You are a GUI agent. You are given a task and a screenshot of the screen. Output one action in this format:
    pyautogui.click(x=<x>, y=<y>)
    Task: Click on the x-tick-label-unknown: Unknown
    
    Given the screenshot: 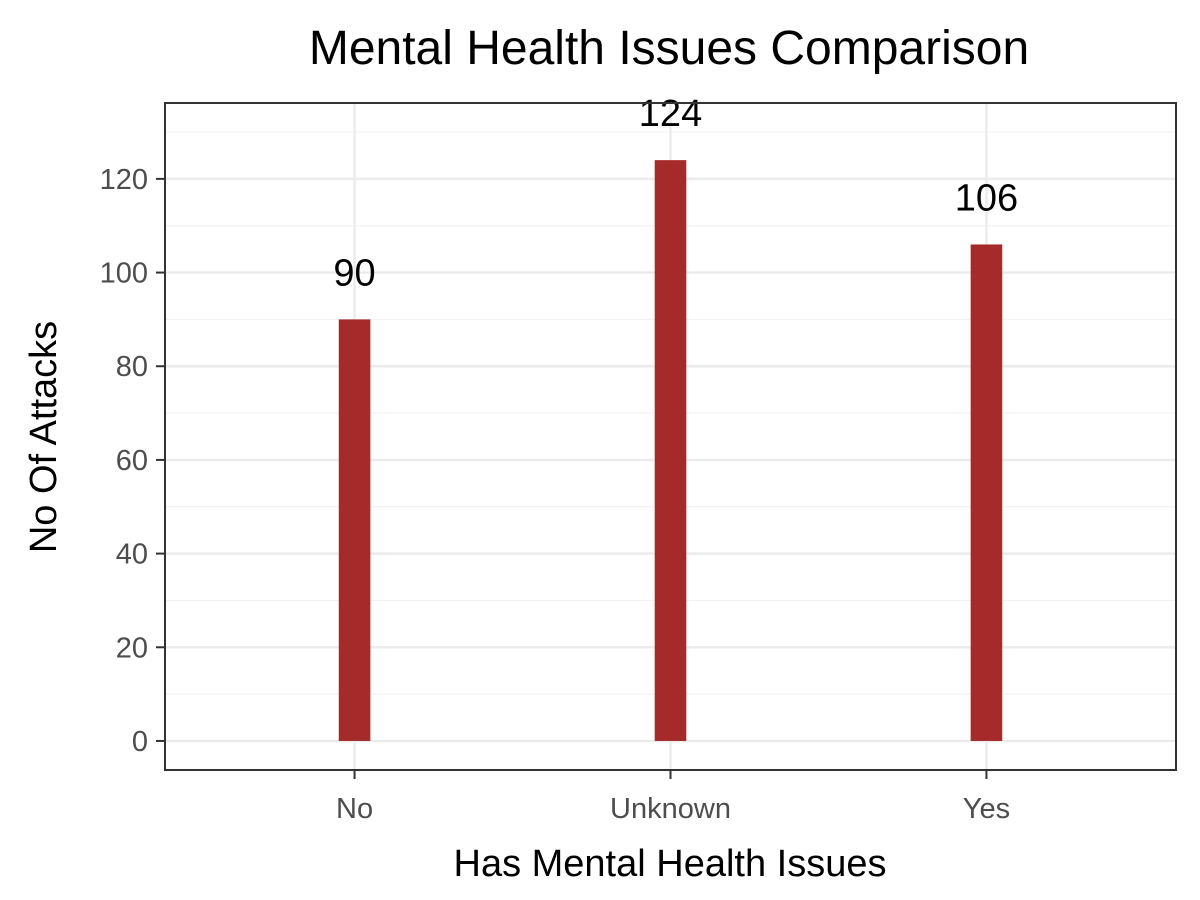 What is the action you would take?
    pyautogui.click(x=670, y=809)
    